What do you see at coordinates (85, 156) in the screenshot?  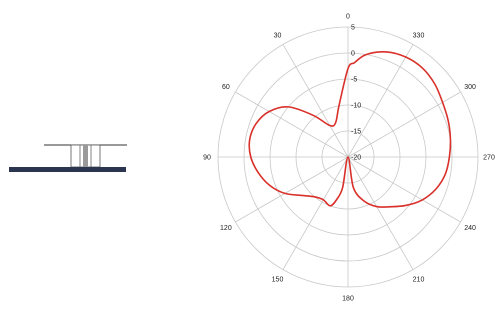 I see `antenna-feed-core` at bounding box center [85, 156].